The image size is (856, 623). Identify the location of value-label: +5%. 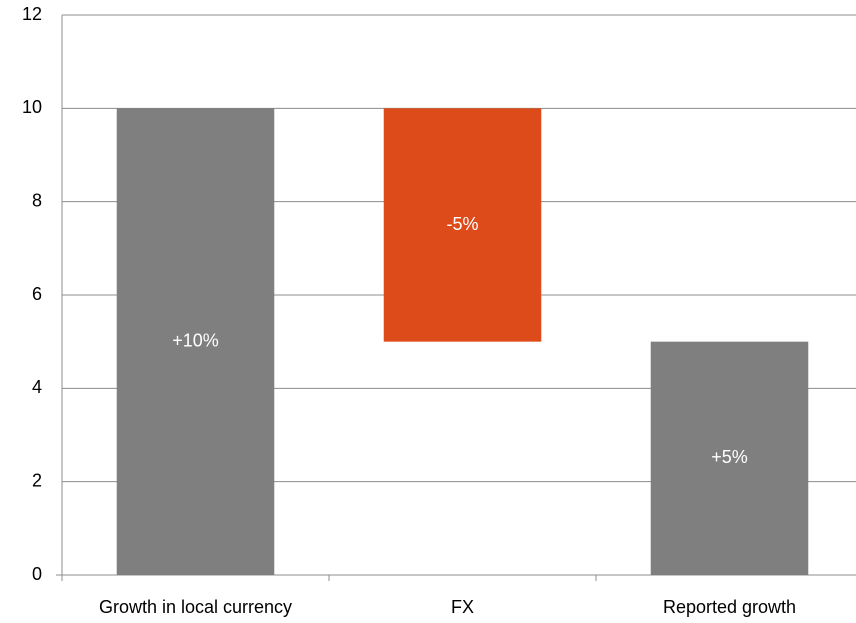
(729, 457).